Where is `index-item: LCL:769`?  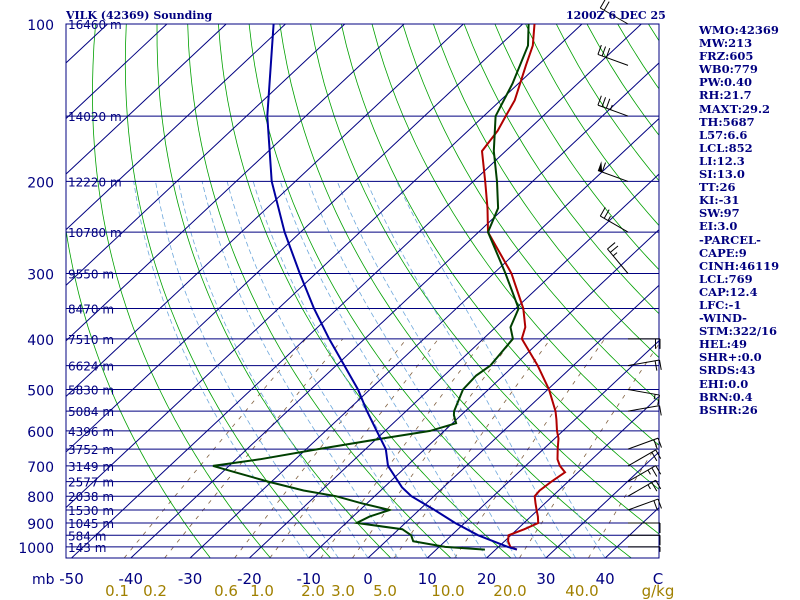 index-item: LCL:769 is located at coordinates (726, 278).